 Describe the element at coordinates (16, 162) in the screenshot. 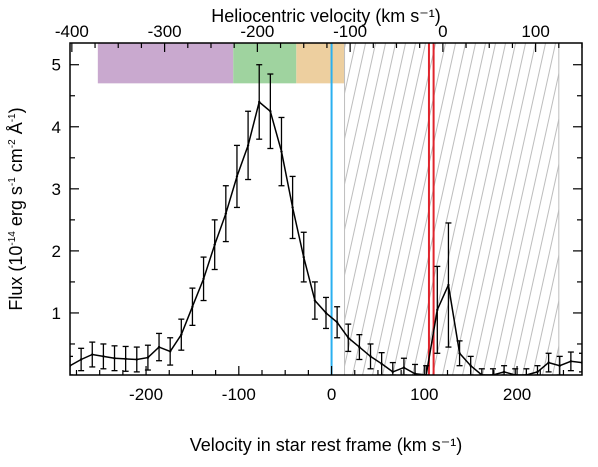

I see `y-title-part-c: cm` at that location.